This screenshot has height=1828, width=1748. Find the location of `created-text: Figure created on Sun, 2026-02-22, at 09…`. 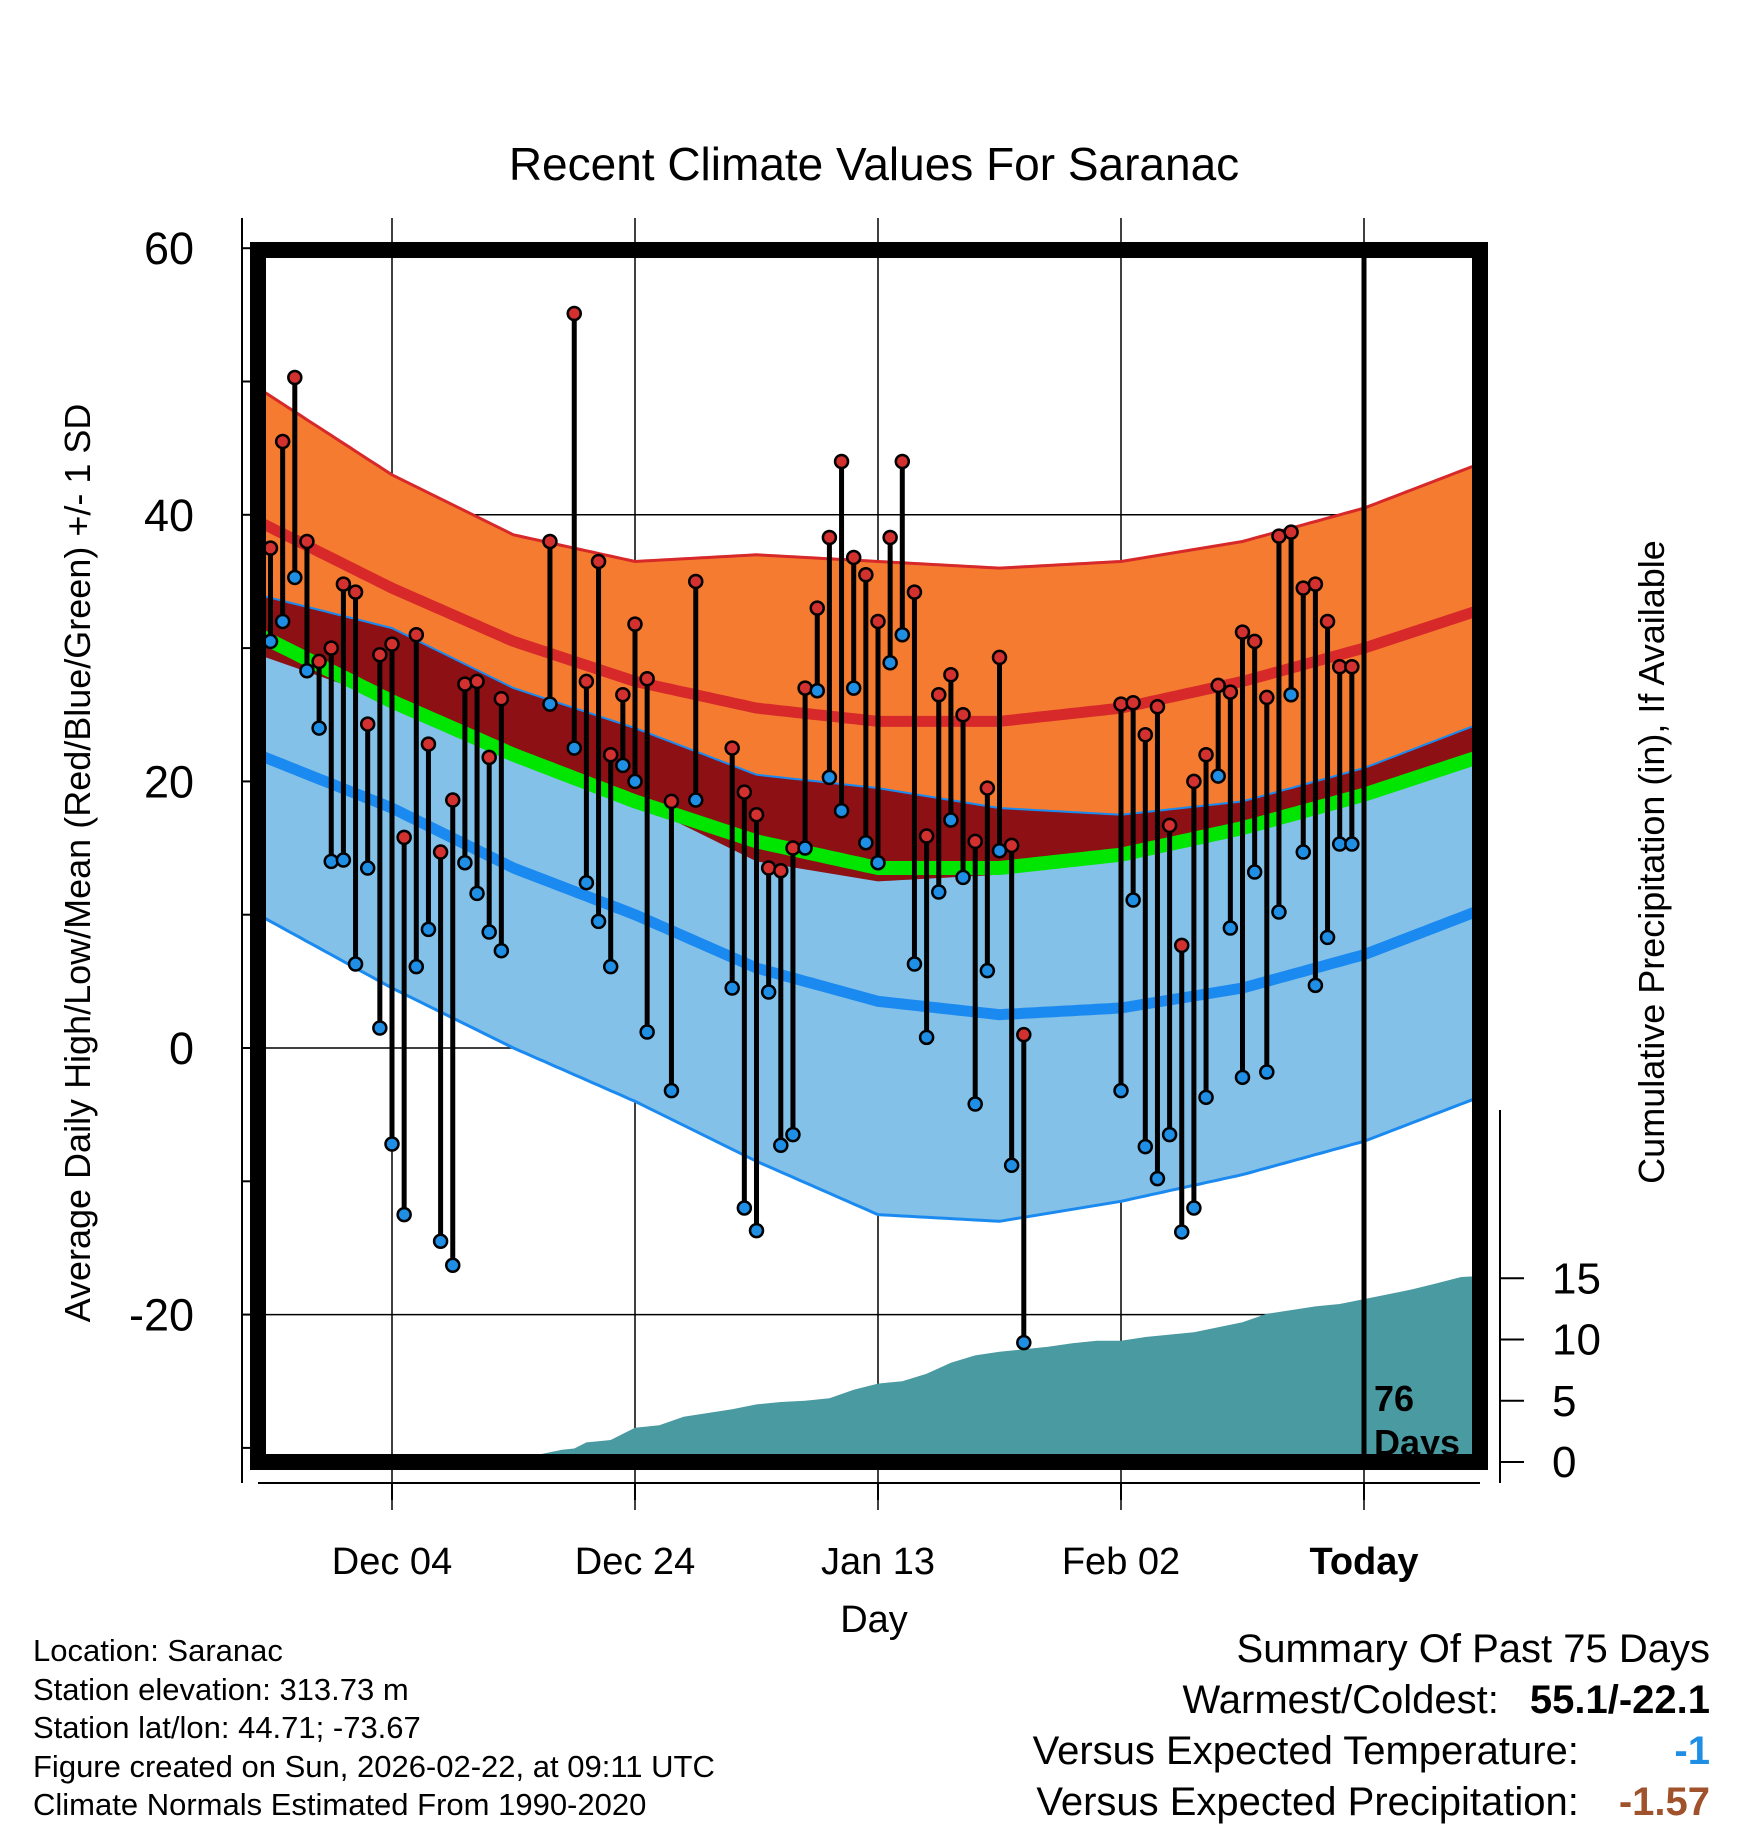

created-text: Figure created on Sun, 2026-02-22, at 09… is located at coordinates (374, 1766).